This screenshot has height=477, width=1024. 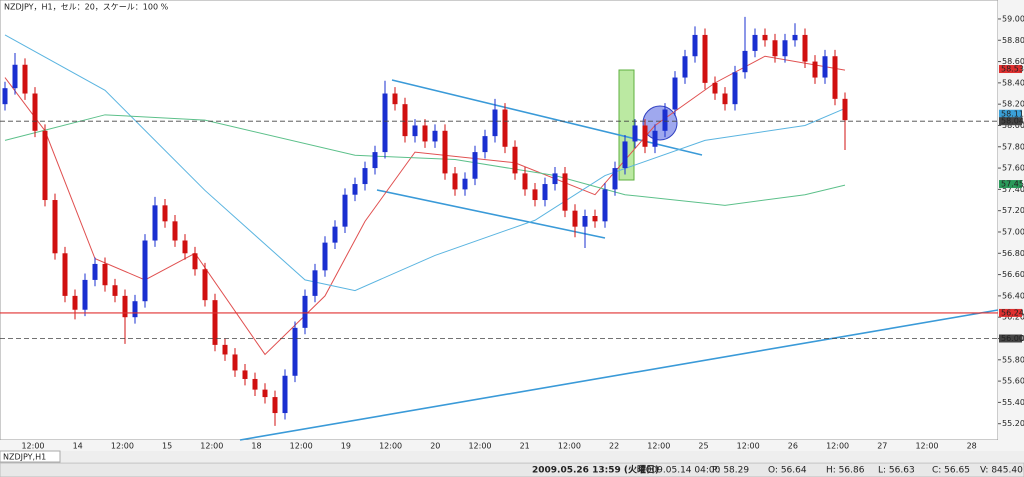 What do you see at coordinates (1013, 125) in the screenshot?
I see `y-tick-label: 58.00` at bounding box center [1013, 125].